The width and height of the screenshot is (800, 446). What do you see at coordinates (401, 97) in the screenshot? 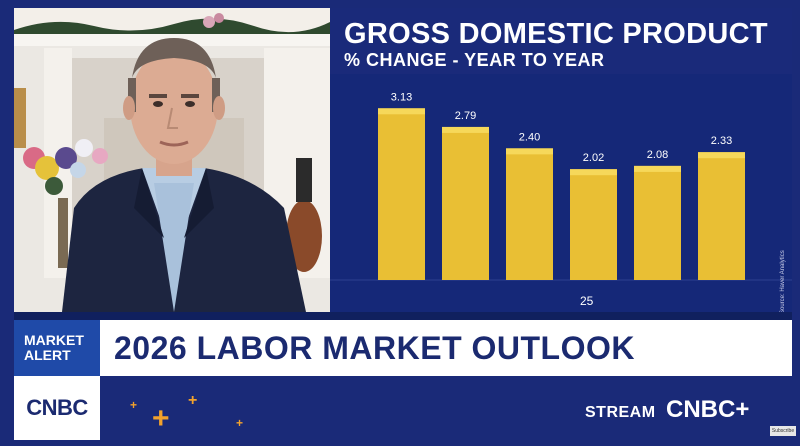
I see `bar-value-label-0: 3.13` at bounding box center [401, 97].